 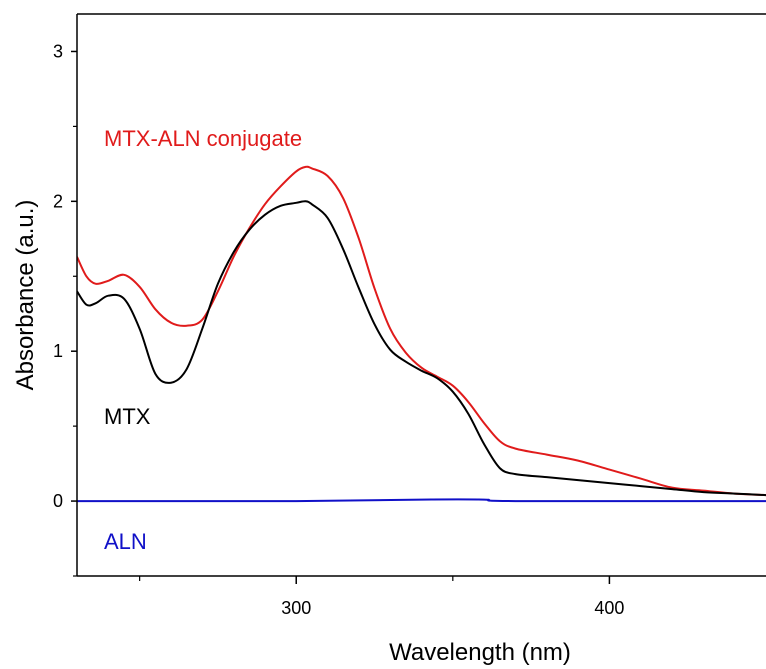 What do you see at coordinates (58, 501) in the screenshot?
I see `y-tick-label: 0` at bounding box center [58, 501].